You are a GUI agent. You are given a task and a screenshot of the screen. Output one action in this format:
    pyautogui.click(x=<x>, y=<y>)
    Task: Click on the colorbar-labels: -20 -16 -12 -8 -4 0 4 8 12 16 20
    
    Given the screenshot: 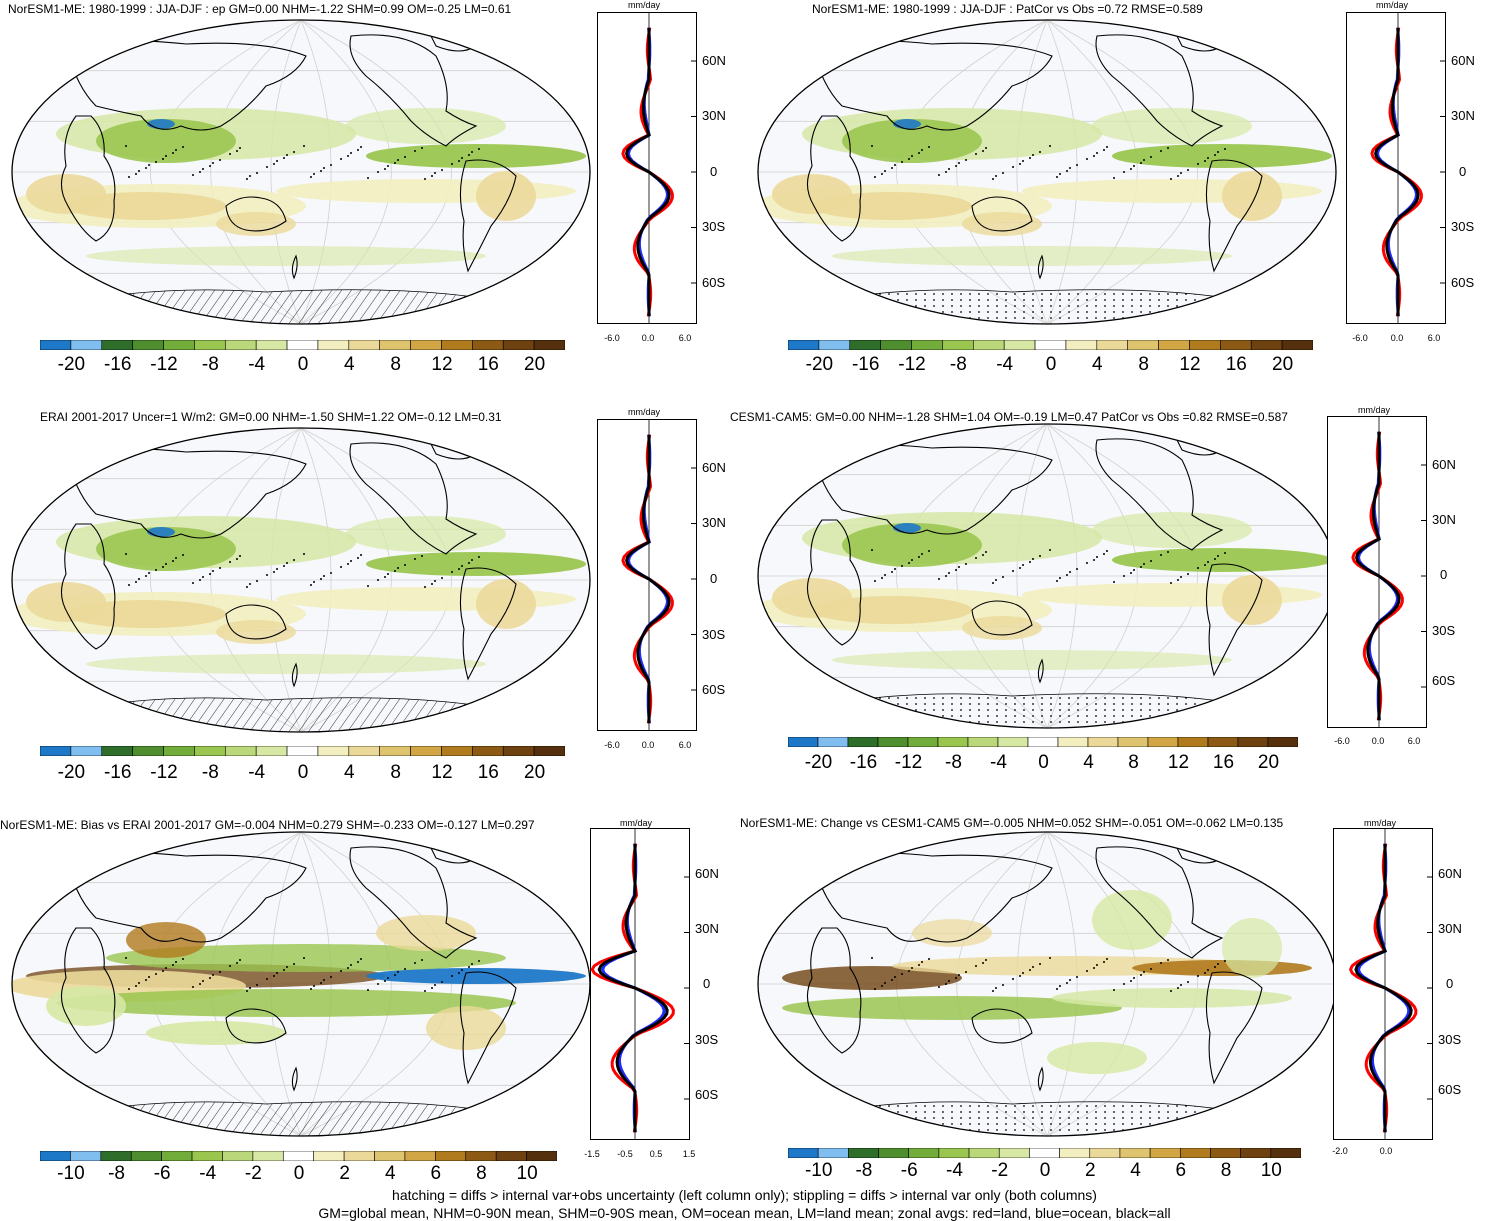 What is the action you would take?
    pyautogui.click(x=302, y=367)
    